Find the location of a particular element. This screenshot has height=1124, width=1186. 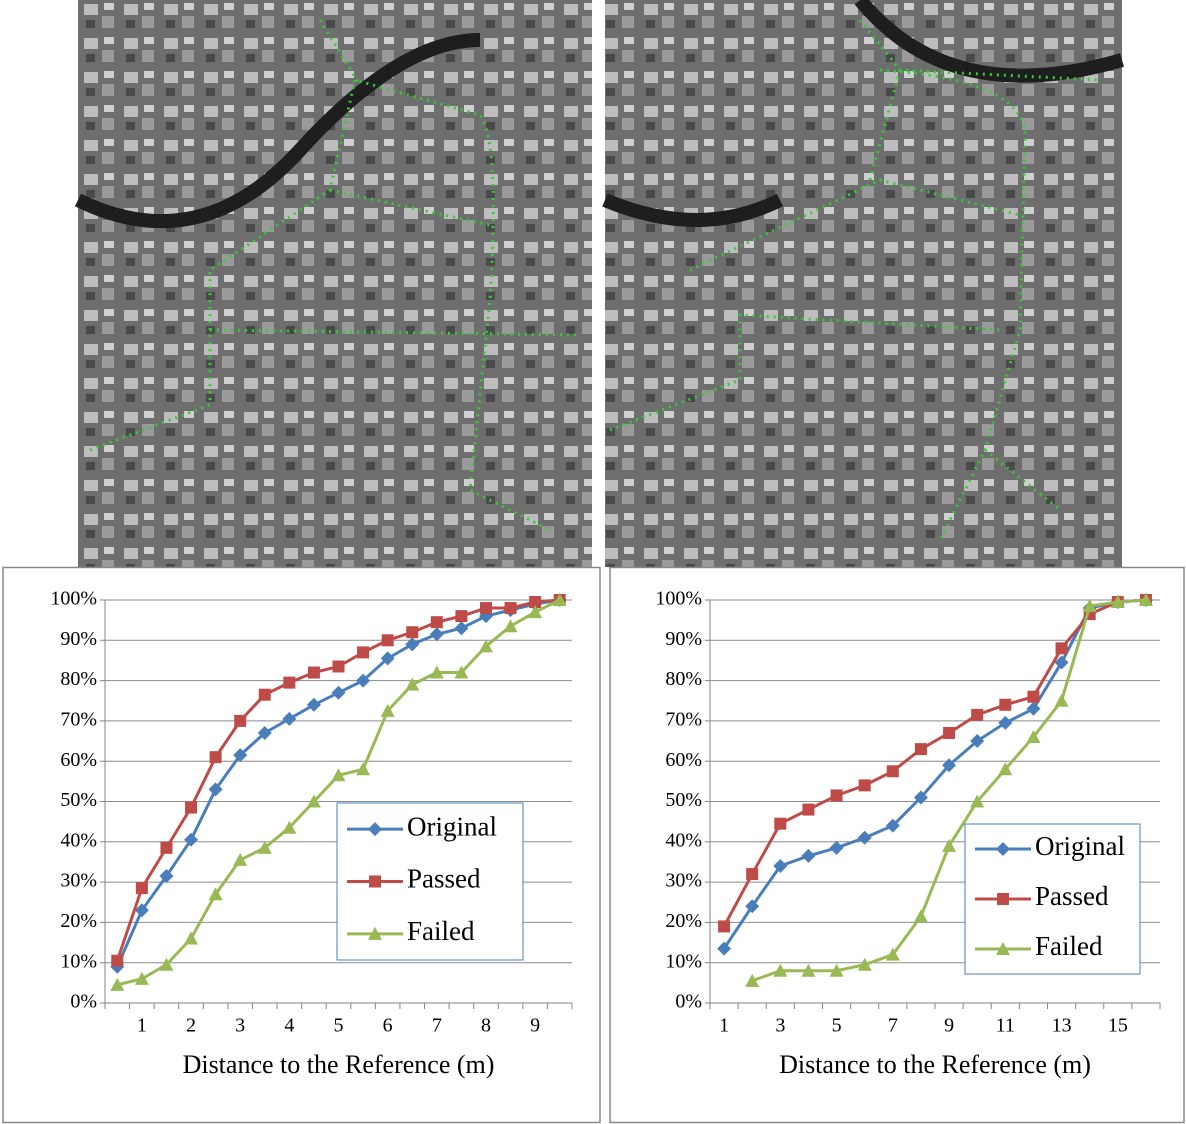

y-tick-label: 30% is located at coordinates (683, 881).